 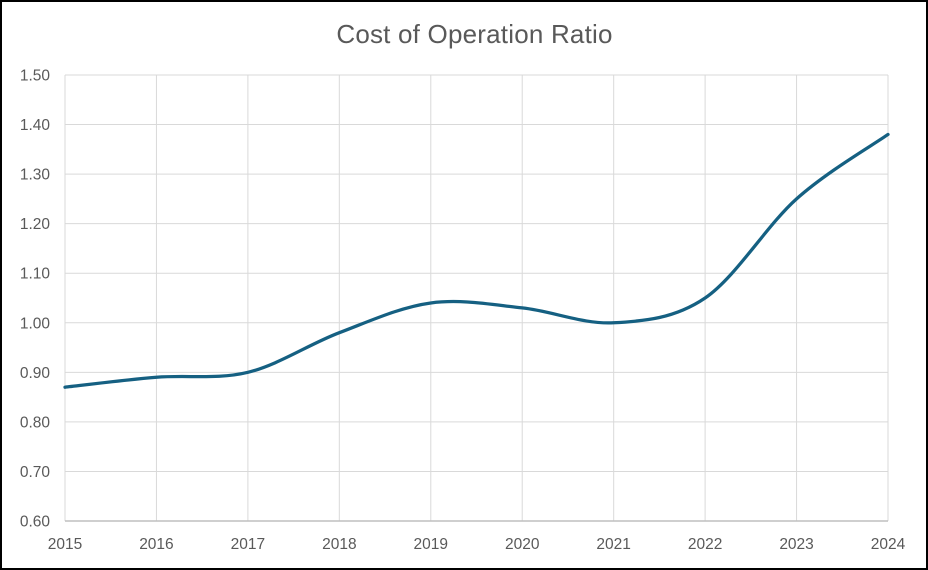 What do you see at coordinates (796, 544) in the screenshot?
I see `x-tick-label: 2023` at bounding box center [796, 544].